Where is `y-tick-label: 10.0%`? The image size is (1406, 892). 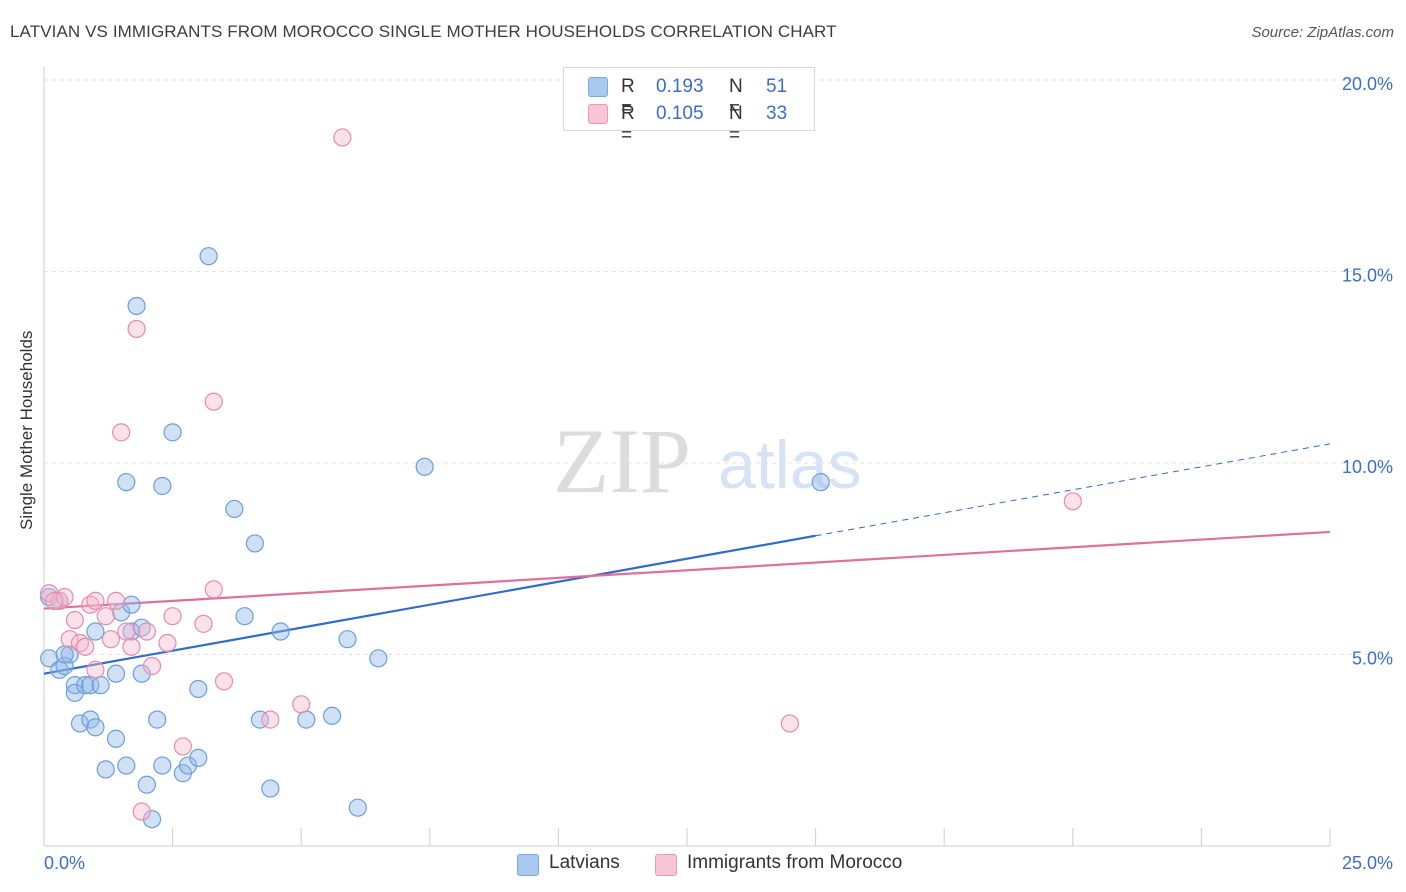 y-tick-label: 10.0% is located at coordinates (1367, 467).